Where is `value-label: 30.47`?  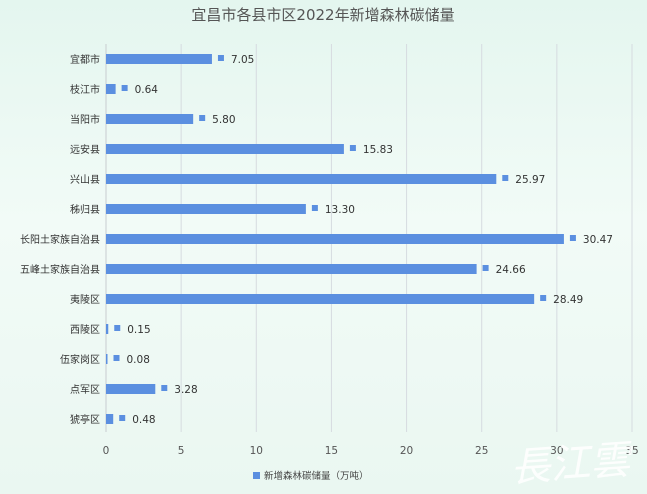 value-label: 30.47 is located at coordinates (598, 240).